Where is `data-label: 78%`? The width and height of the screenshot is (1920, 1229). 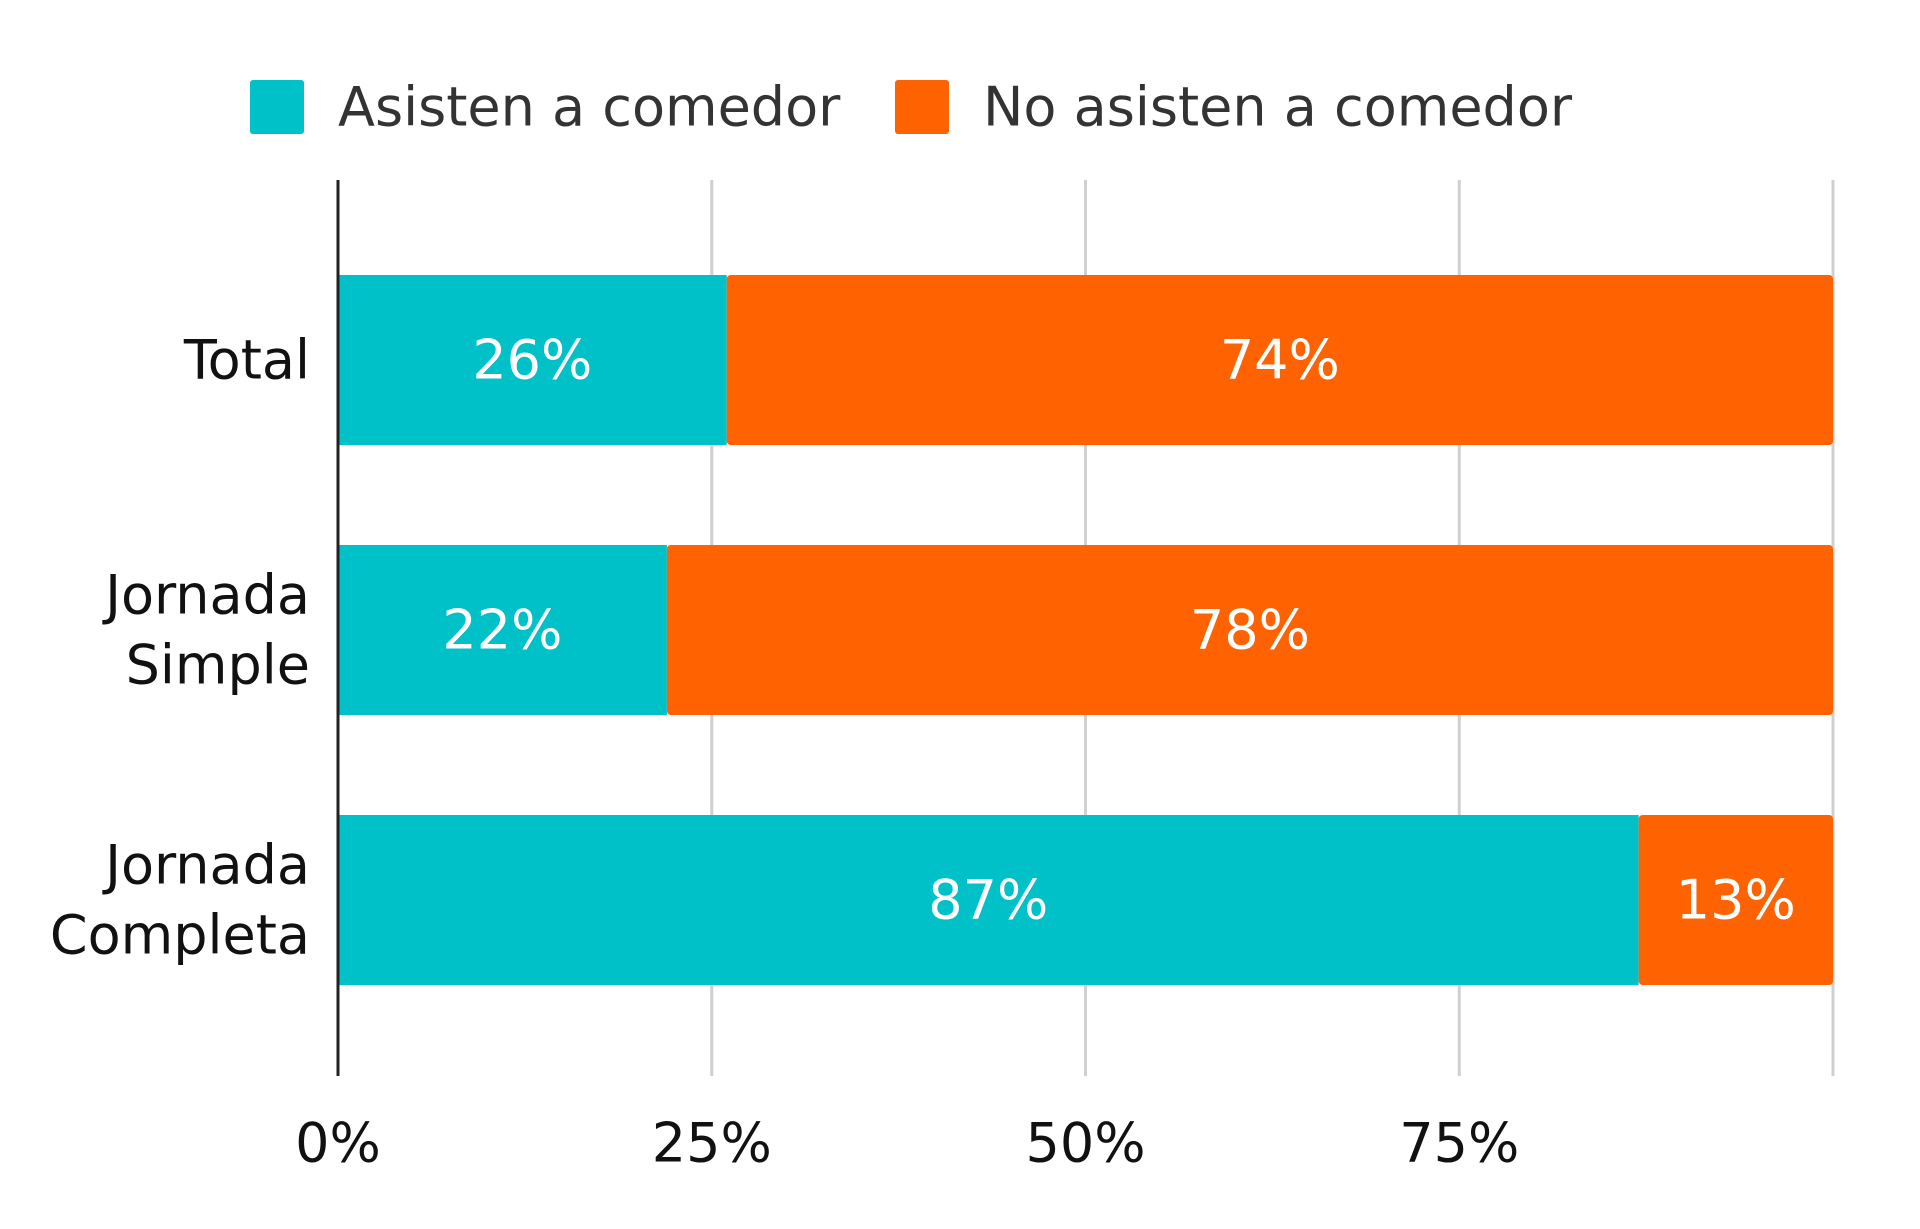 data-label: 78% is located at coordinates (1250, 630).